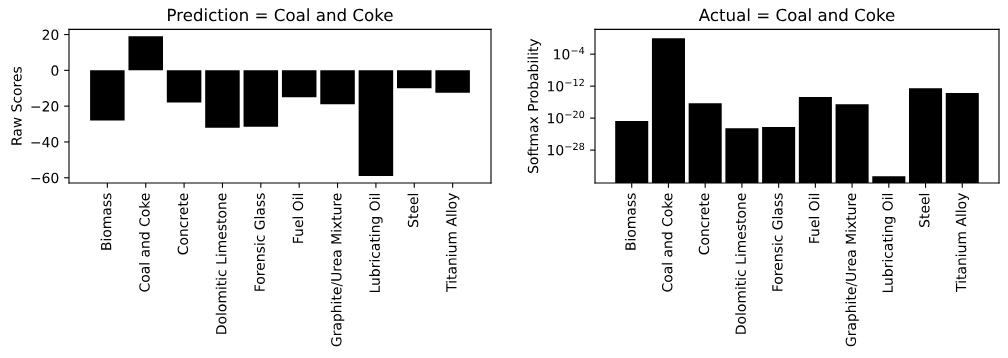 Image resolution: width=1008 pixels, height=358 pixels. I want to click on chart-title: Actual = Coal and Coke, so click(796, 15).